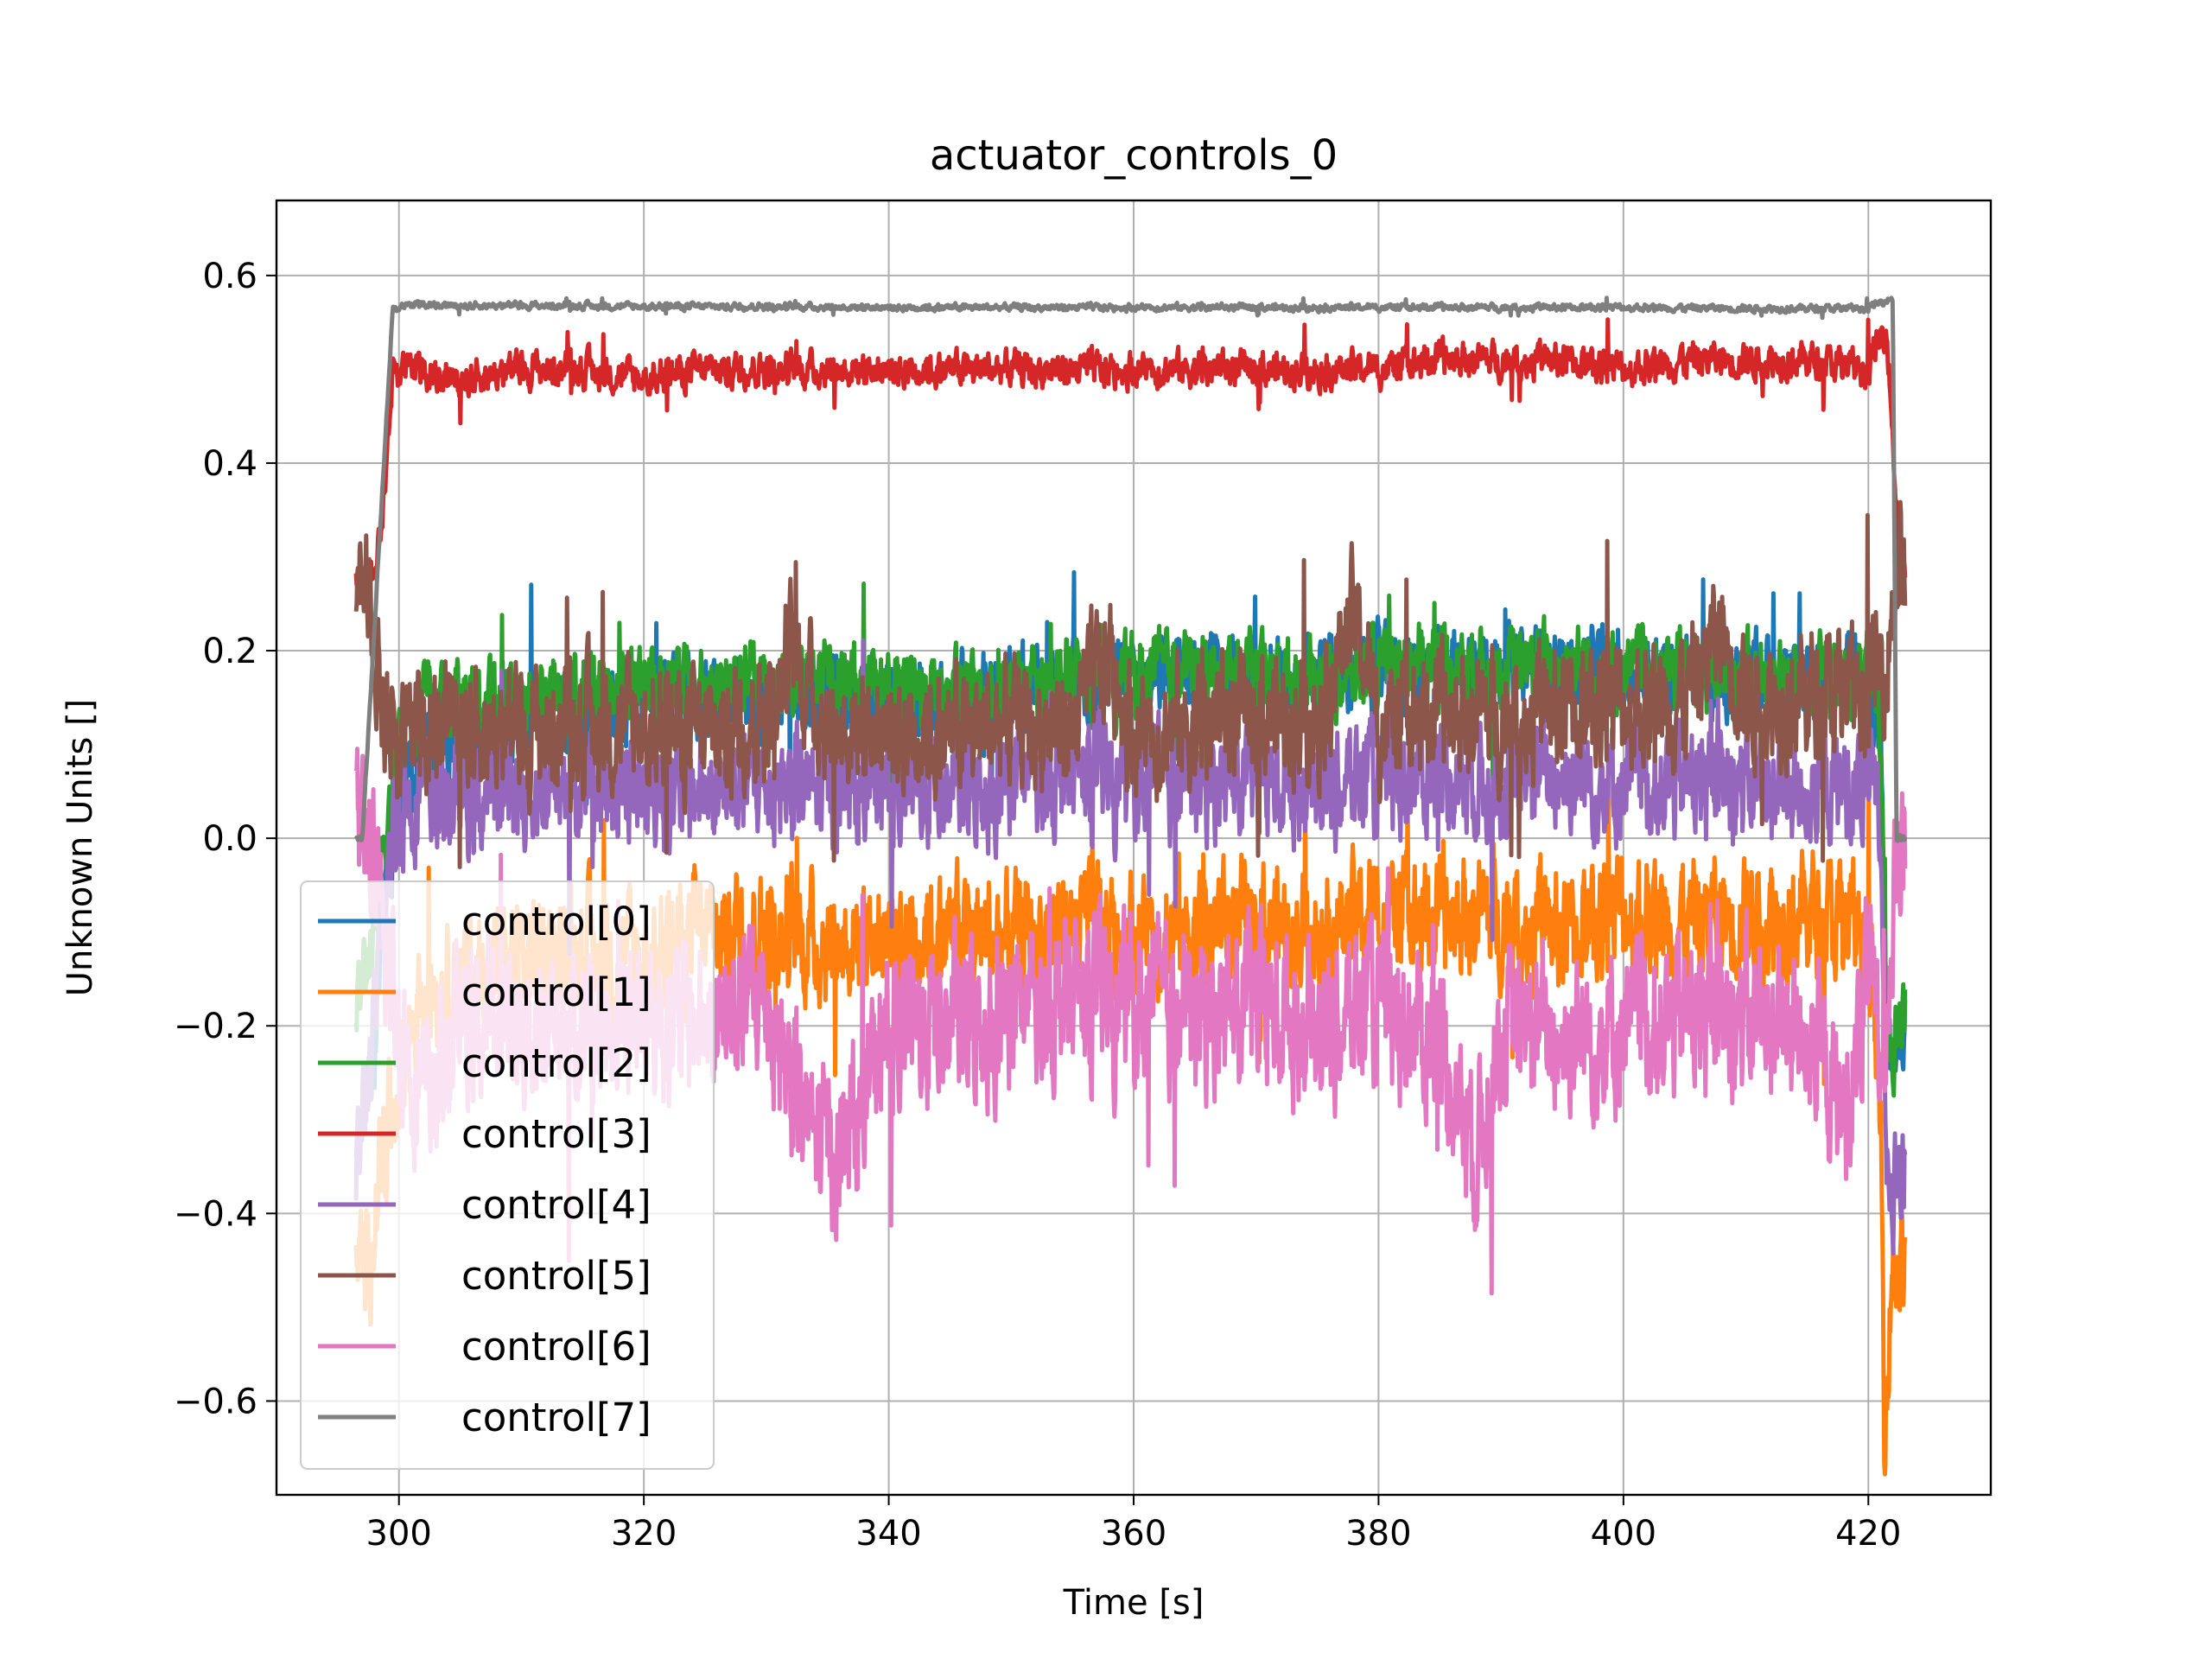  Describe the element at coordinates (888, 1534) in the screenshot. I see `x-tick-label: 340` at that location.